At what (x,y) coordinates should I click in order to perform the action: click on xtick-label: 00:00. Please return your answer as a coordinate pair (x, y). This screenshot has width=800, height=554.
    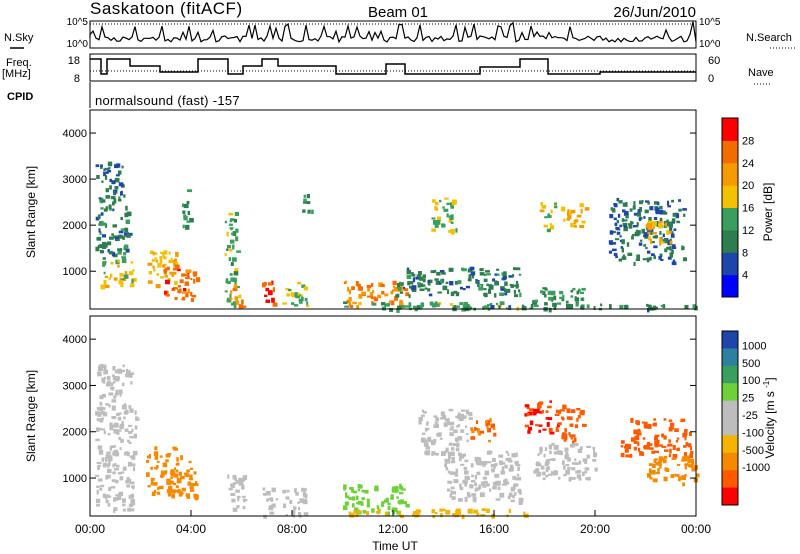
    Looking at the image, I should click on (696, 529).